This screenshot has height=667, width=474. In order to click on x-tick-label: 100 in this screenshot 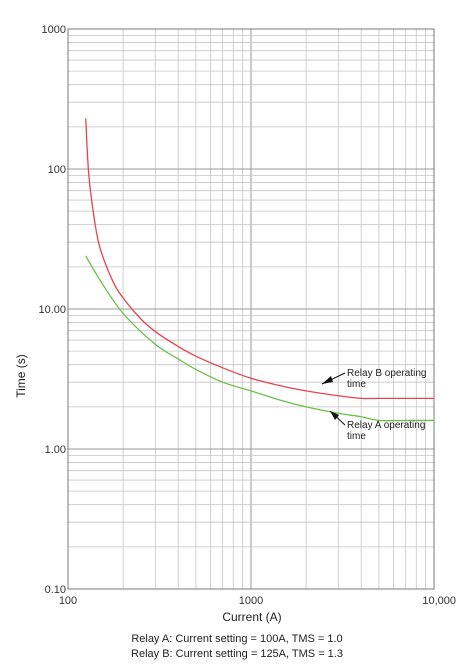, I will do `click(68, 601)`.